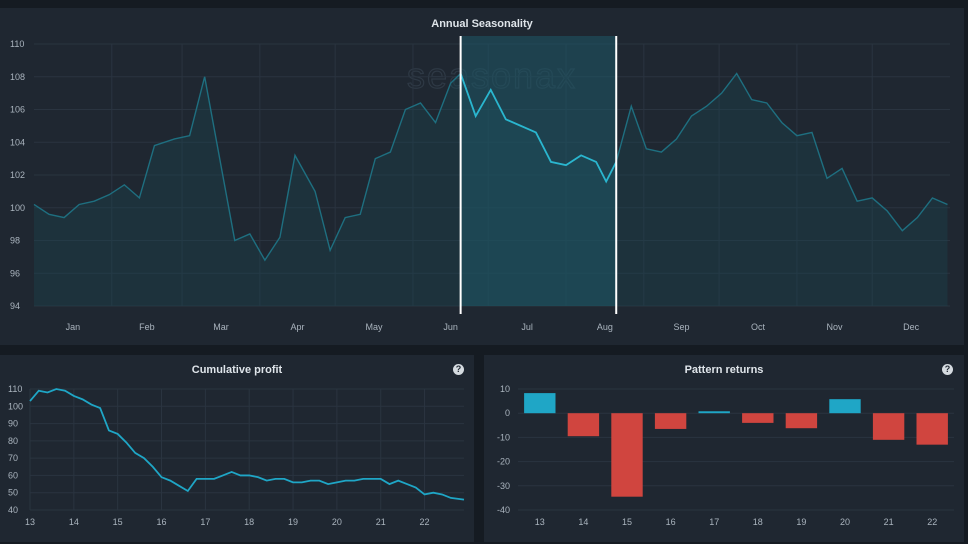 This screenshot has height=544, width=968. What do you see at coordinates (247, 444) in the screenshot?
I see `cumulative-profit-line` at bounding box center [247, 444].